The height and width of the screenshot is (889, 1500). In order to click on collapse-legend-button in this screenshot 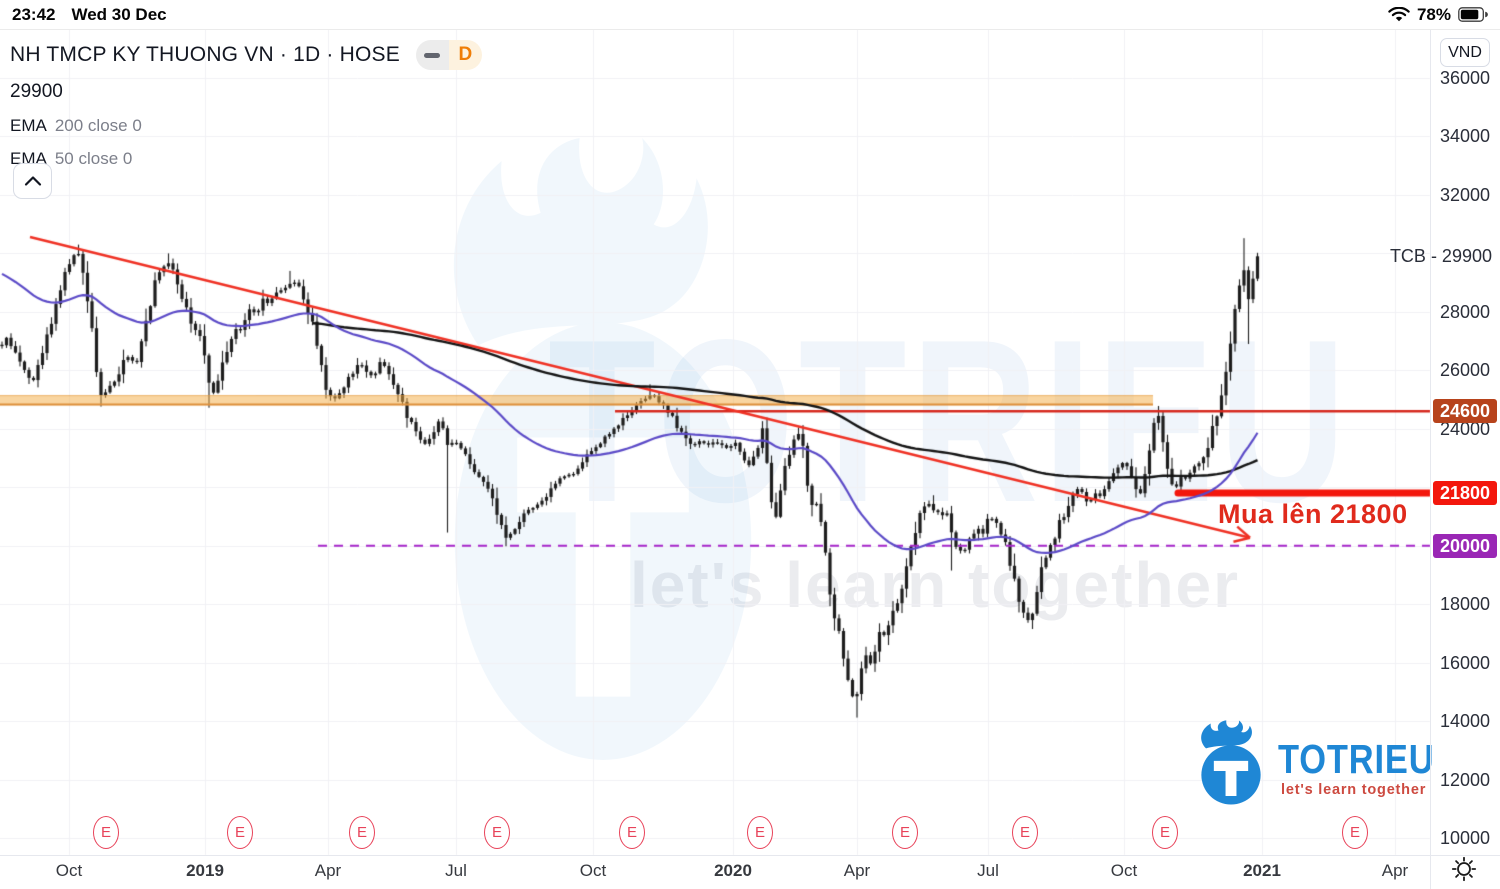, I will do `click(32, 181)`.